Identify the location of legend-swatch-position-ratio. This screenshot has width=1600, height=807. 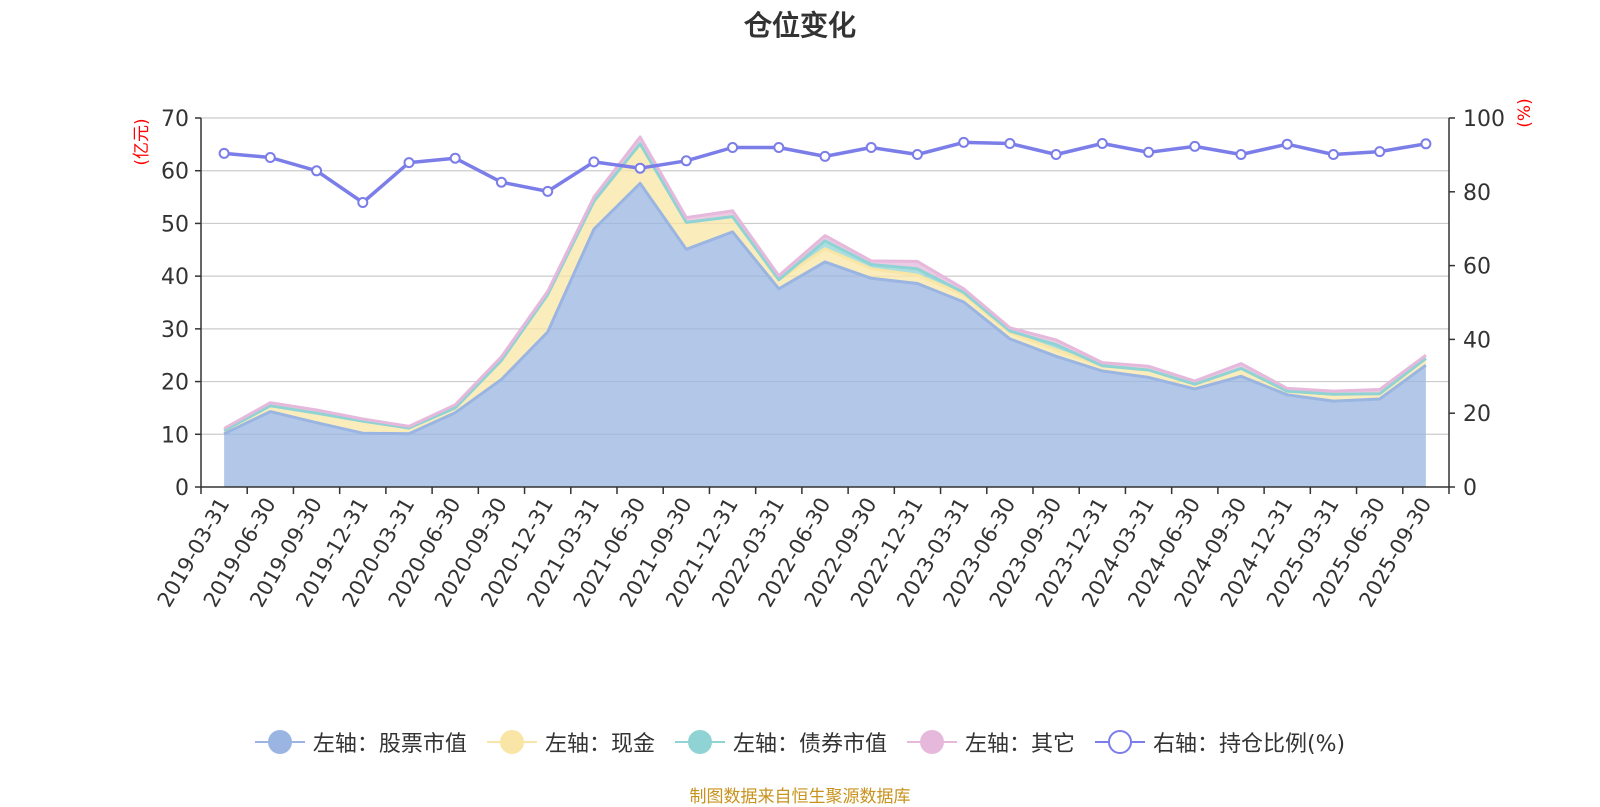
(1119, 742).